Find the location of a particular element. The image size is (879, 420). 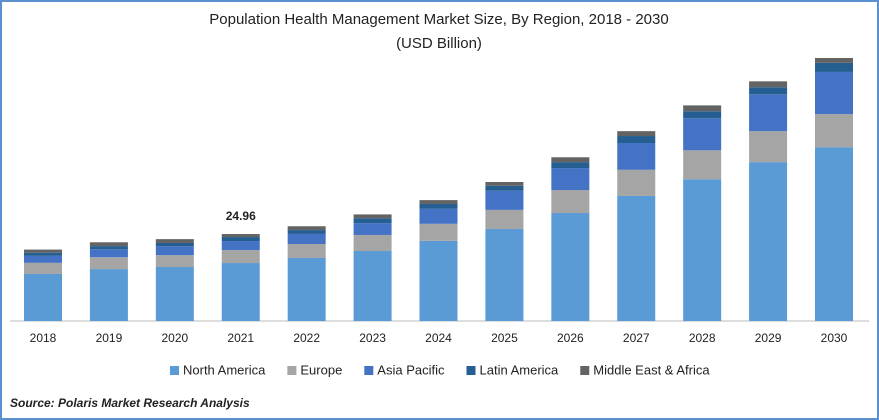

x-tick-label: 2025 is located at coordinates (504, 338).